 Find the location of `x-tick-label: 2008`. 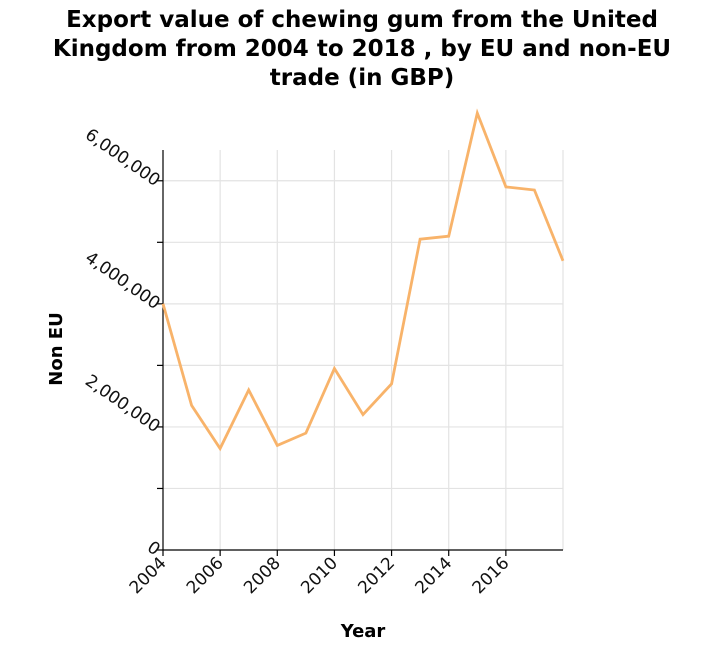

x-tick-label: 2008 is located at coordinates (262, 575).